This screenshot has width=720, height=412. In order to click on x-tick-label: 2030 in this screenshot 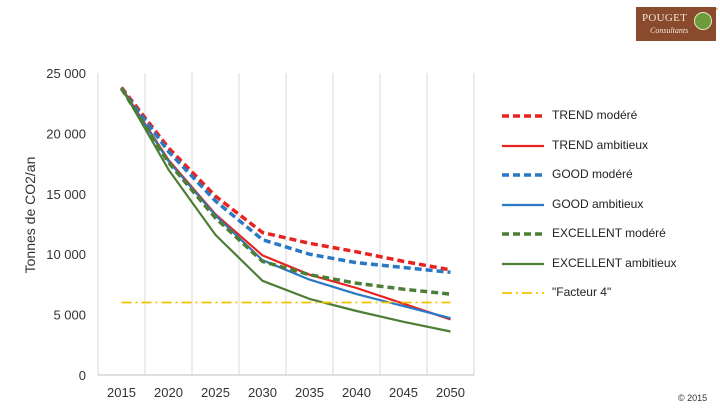, I will do `click(262, 392)`.